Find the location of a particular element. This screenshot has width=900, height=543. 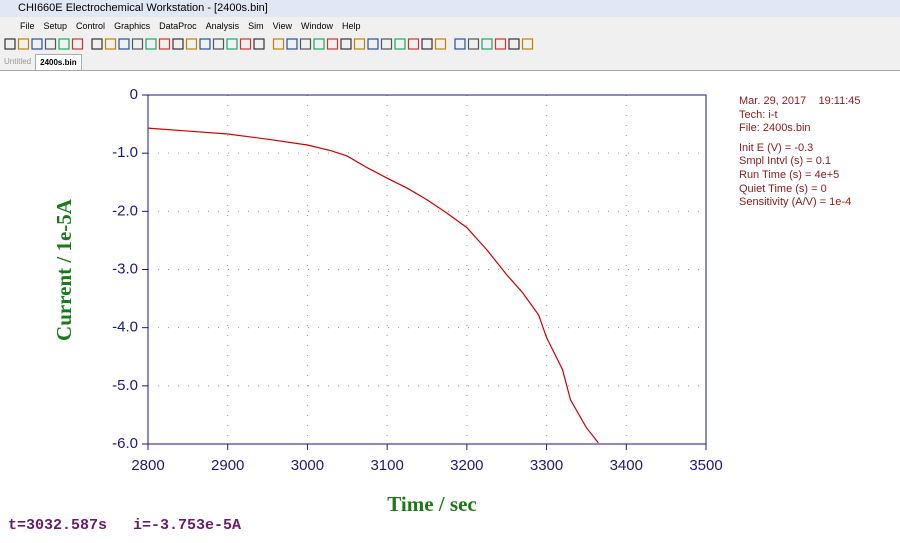

x-tick-label: 3000 is located at coordinates (307, 465).